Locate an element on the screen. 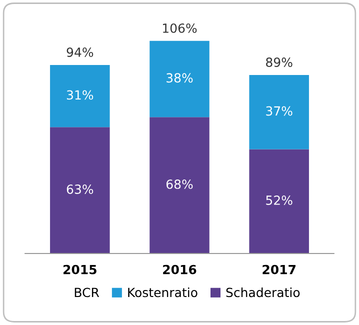  data-label: 68% is located at coordinates (179, 184).